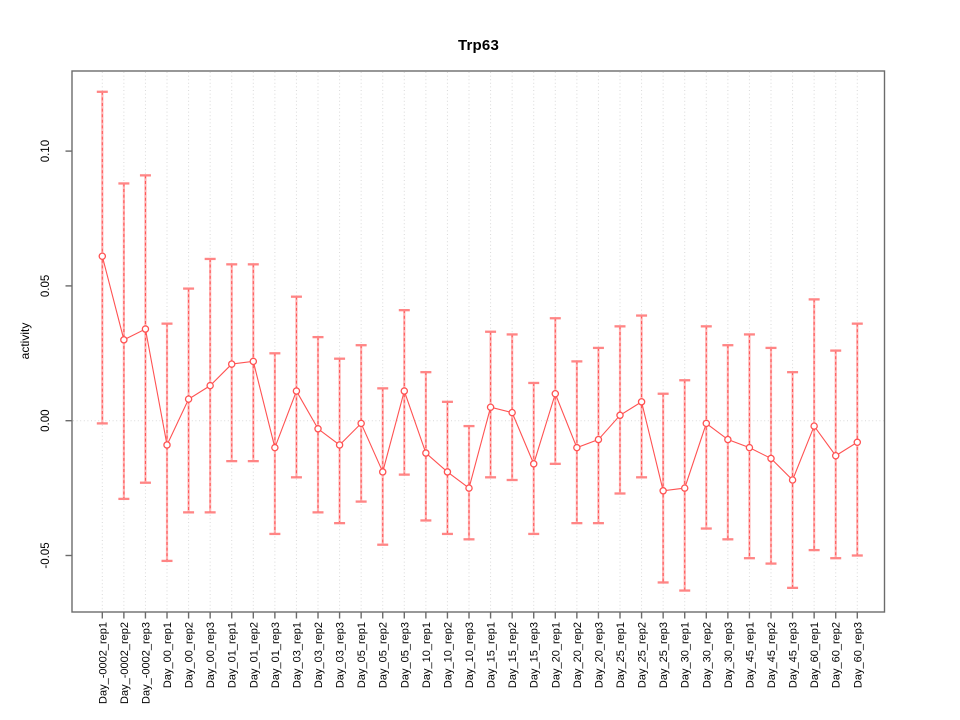 The image size is (960, 720). What do you see at coordinates (297, 655) in the screenshot?
I see `x-tick-label: Day_03_rep1` at bounding box center [297, 655].